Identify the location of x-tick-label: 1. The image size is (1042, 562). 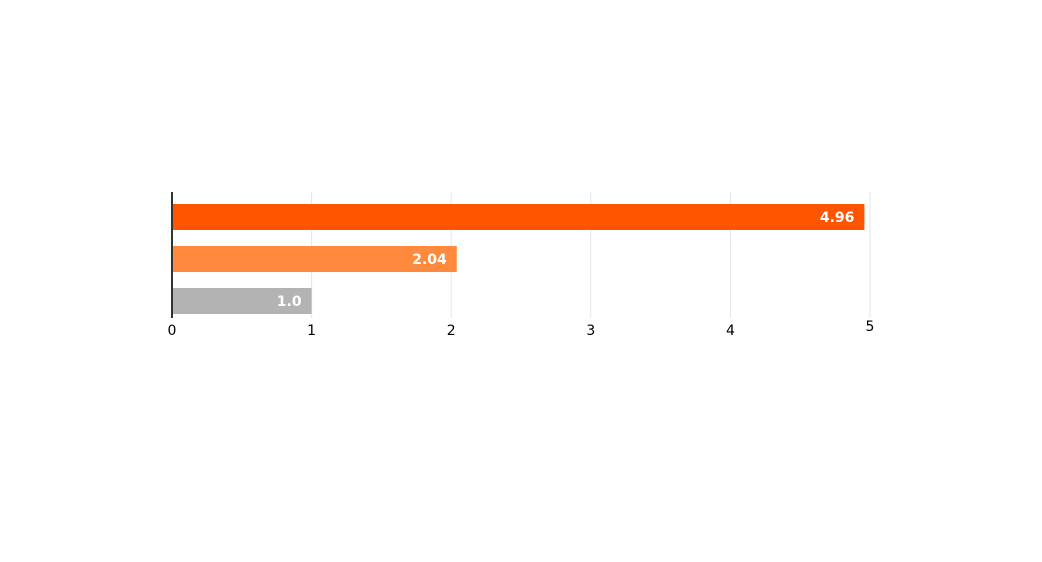
(311, 331).